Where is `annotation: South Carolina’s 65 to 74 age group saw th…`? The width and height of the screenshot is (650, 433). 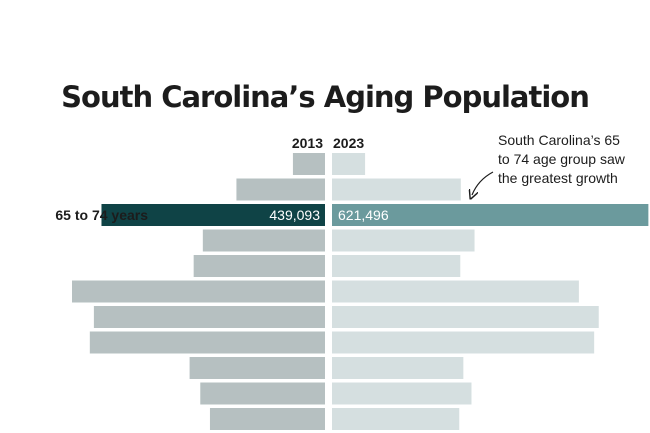
annotation: South Carolina’s 65 to 74 age group saw th… is located at coordinates (549, 163).